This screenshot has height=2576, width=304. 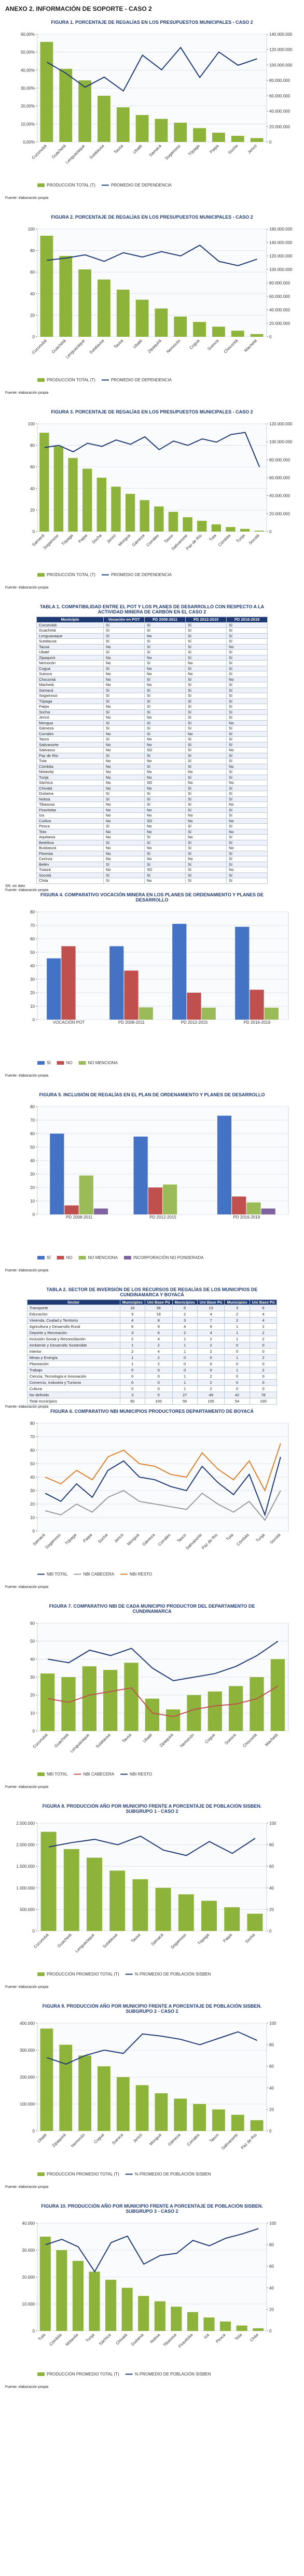 What do you see at coordinates (73, 1345) in the screenshot?
I see `table-cell: Ambiente y Desarrollo Sostenible` at bounding box center [73, 1345].